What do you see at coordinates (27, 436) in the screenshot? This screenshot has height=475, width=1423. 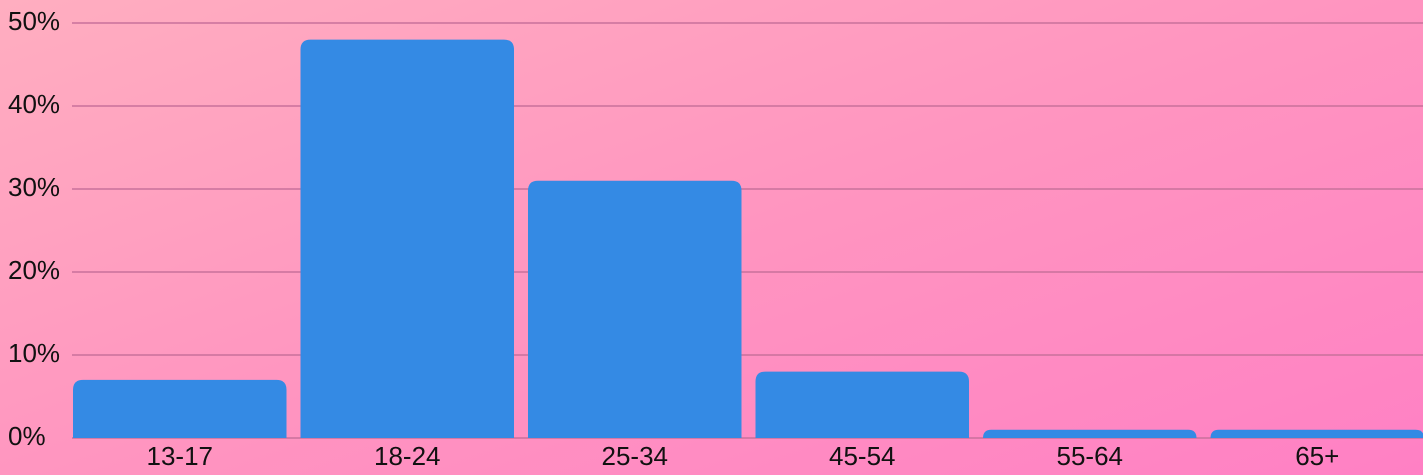 I see `y-tick-label: 0%` at bounding box center [27, 436].